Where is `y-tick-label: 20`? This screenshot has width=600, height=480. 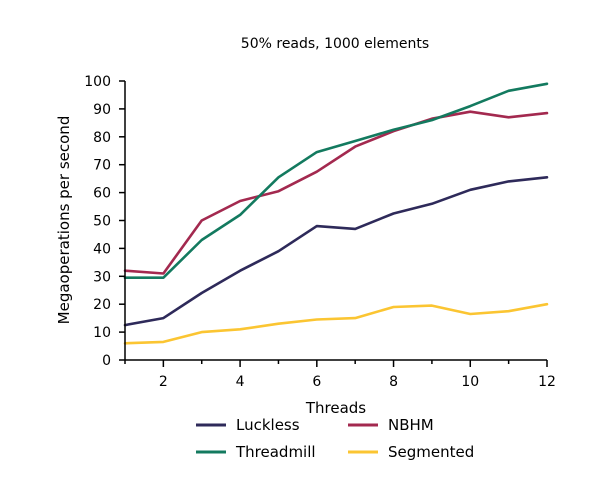
y-tick-label: 20 is located at coordinates (102, 305).